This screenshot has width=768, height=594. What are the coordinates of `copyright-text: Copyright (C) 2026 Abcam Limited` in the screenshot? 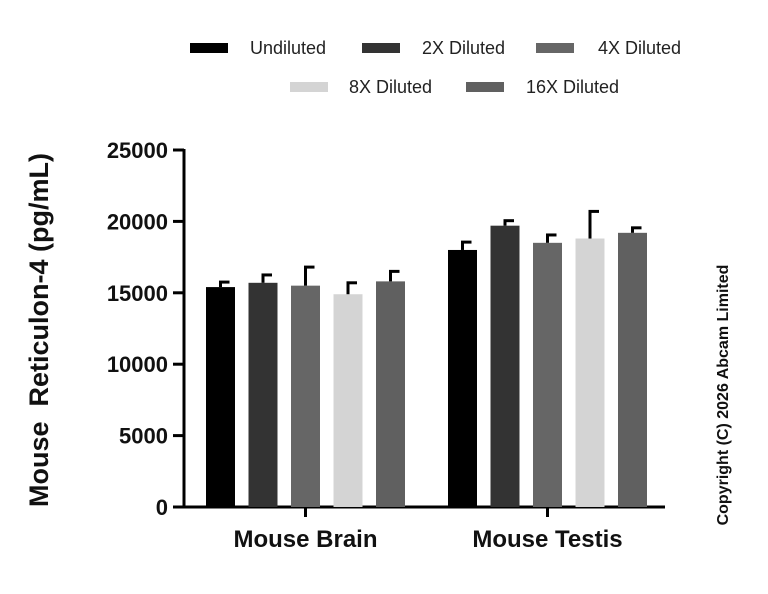 It's located at (723, 395).